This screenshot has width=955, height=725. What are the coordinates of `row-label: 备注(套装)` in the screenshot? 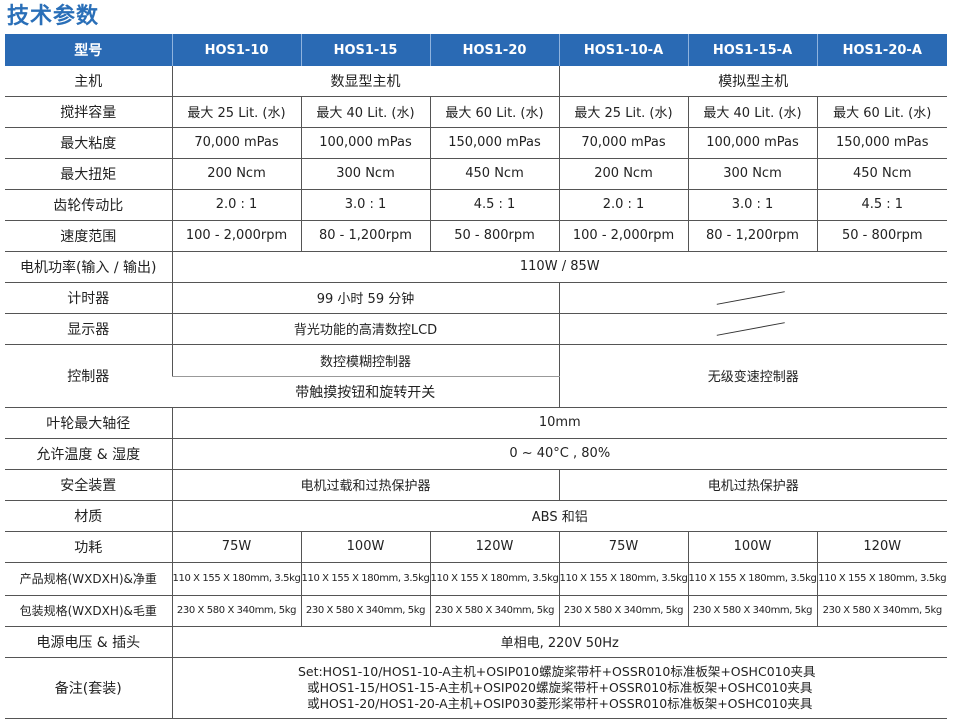 It's located at (88, 688).